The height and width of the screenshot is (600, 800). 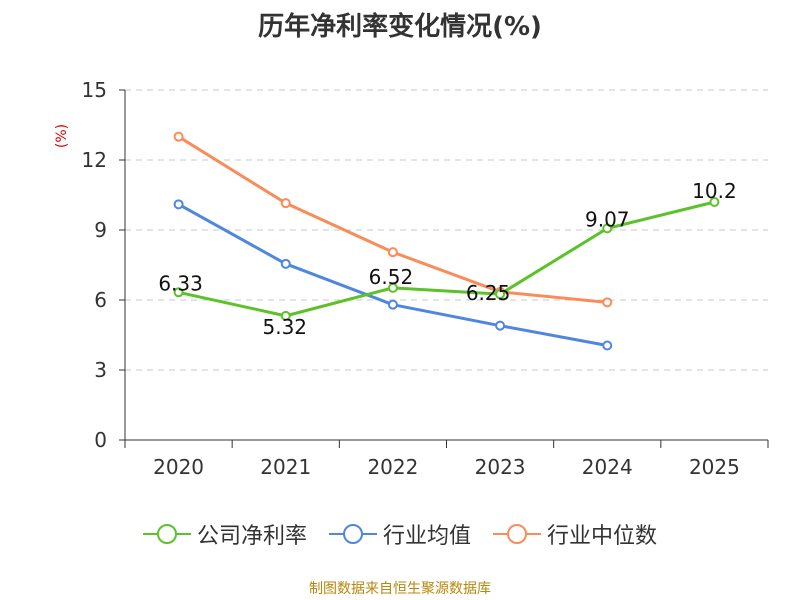 I want to click on legend-label: 公司净利率, so click(x=251, y=536).